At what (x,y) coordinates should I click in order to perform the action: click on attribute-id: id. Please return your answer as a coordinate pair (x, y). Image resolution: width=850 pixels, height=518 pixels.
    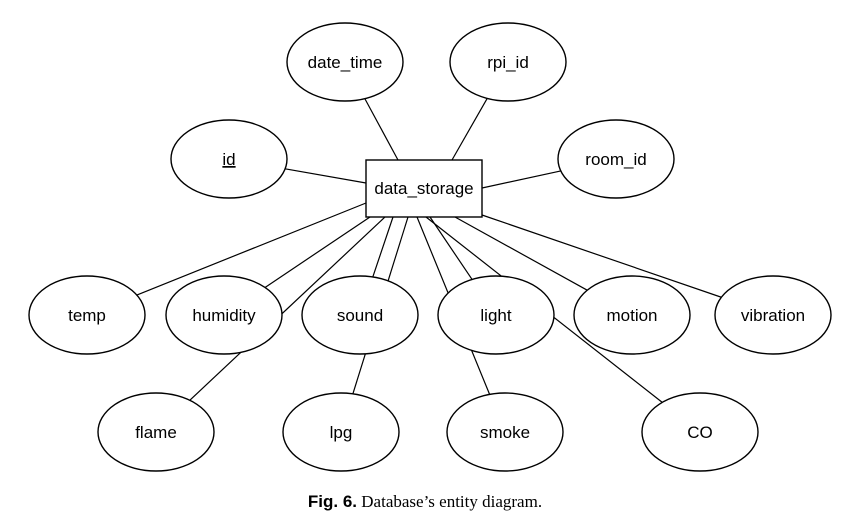
    Looking at the image, I should click on (229, 159).